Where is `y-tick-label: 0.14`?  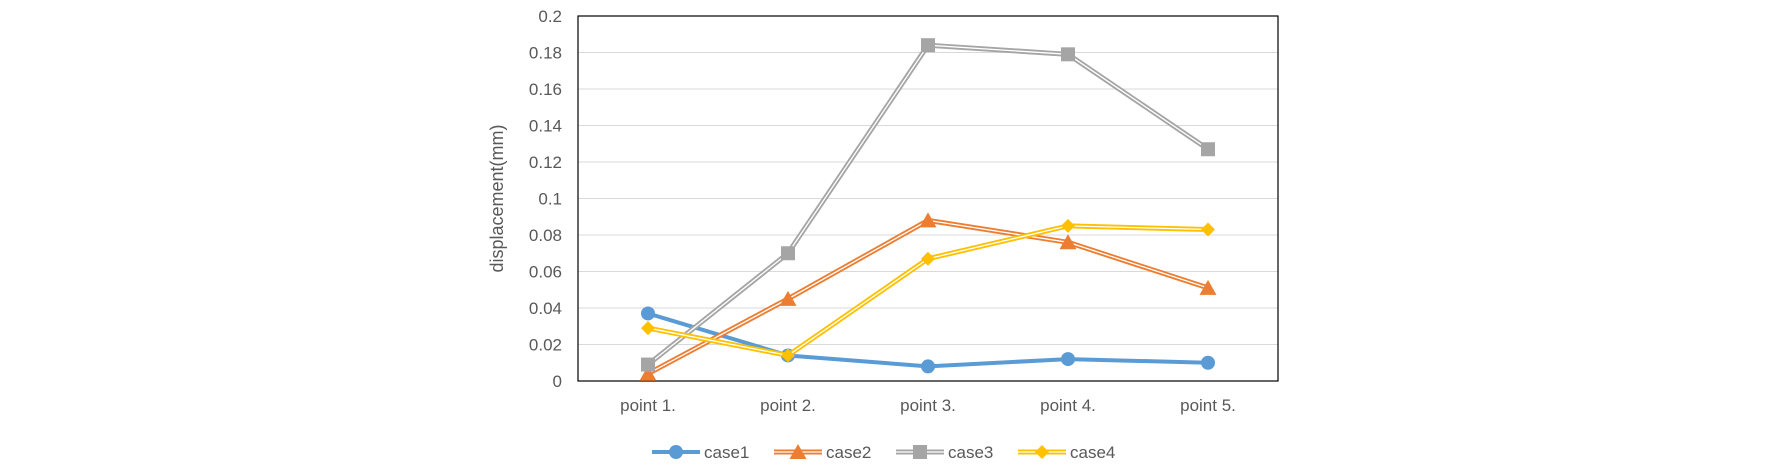
y-tick-label: 0.14 is located at coordinates (545, 126).